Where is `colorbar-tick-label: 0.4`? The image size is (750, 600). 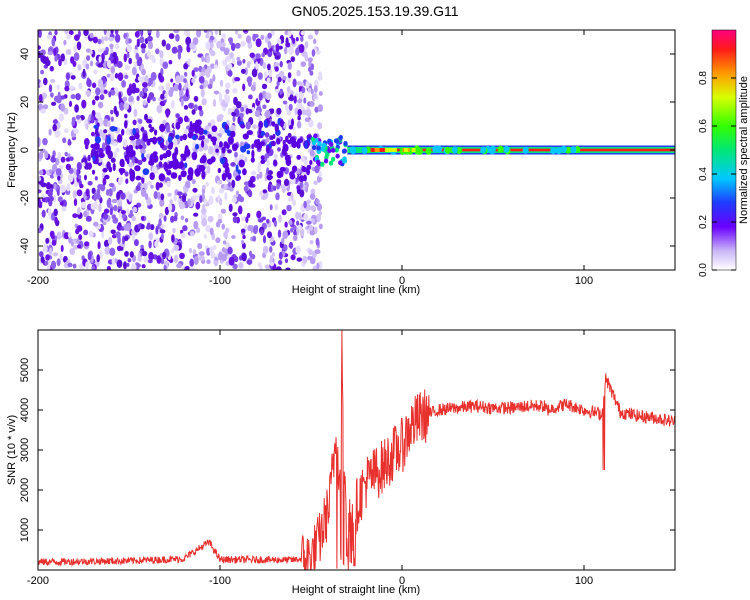
colorbar-tick-label: 0.4 is located at coordinates (703, 174).